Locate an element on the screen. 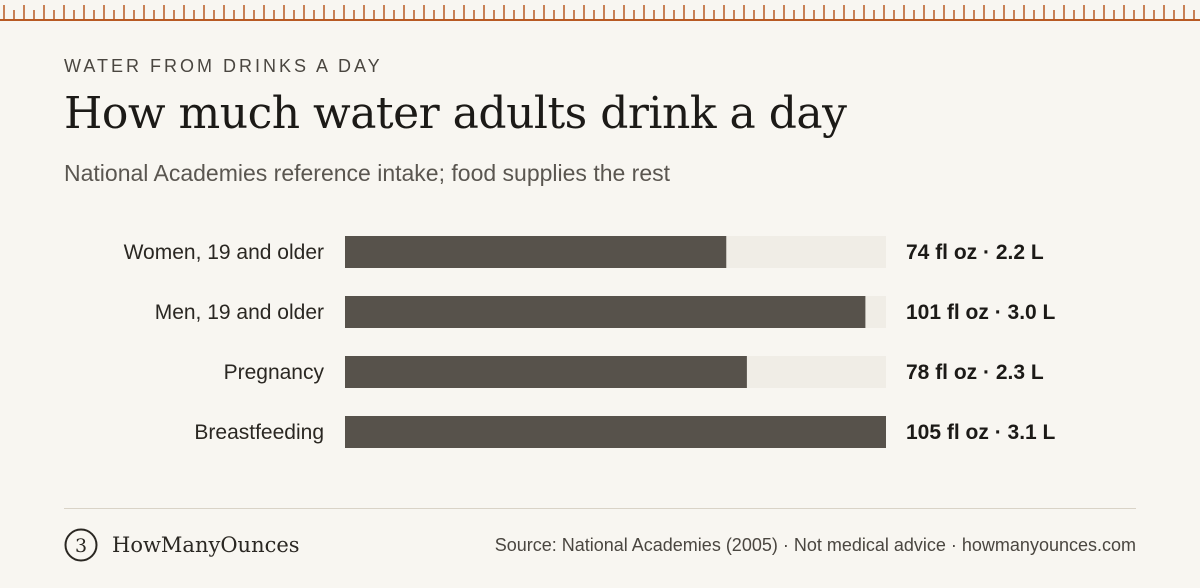 This screenshot has height=588, width=1200. value-label: 101 fl oz · 3.0 L is located at coordinates (981, 312).